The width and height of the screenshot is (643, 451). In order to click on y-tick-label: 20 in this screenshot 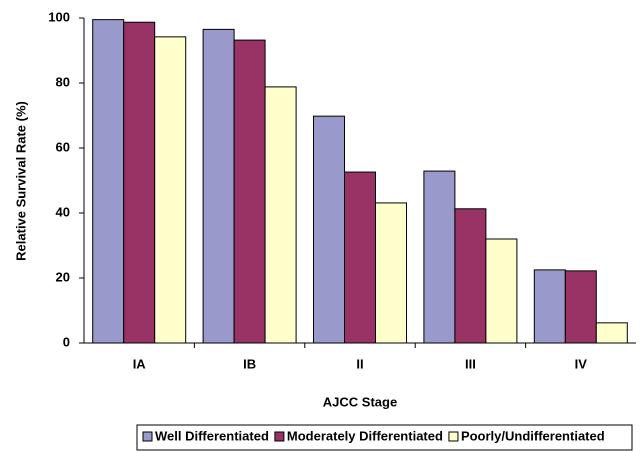, I will do `click(63, 276)`.